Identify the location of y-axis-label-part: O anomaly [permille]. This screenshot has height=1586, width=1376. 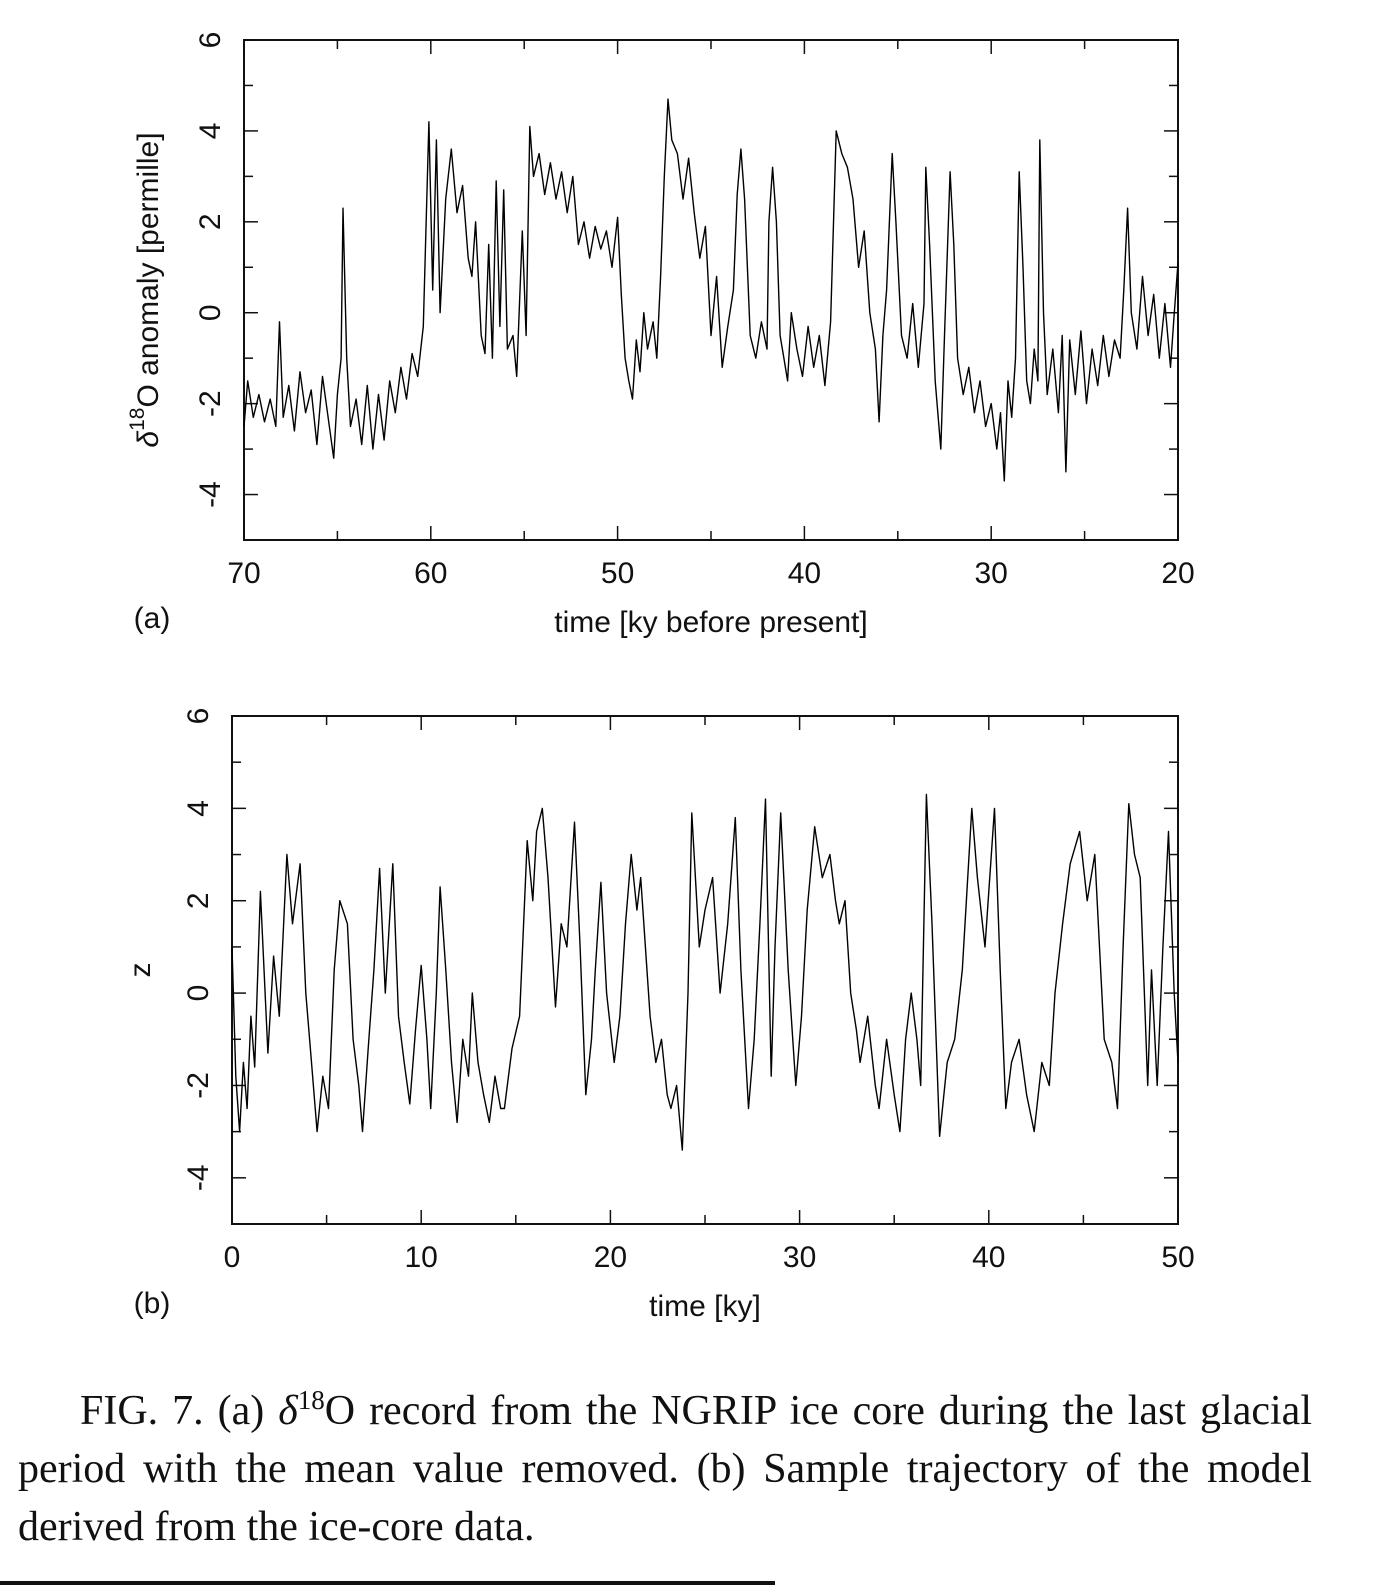
(148, 269).